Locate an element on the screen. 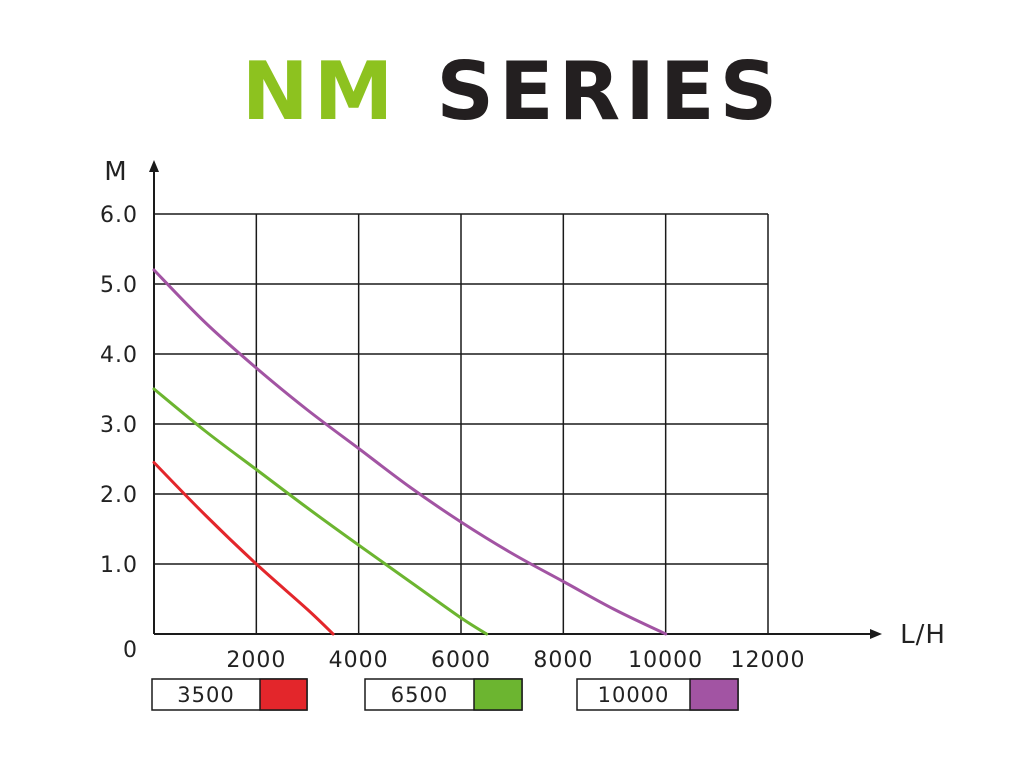 This screenshot has width=1024, height=768. legend-item-3500: 3500 is located at coordinates (229, 694).